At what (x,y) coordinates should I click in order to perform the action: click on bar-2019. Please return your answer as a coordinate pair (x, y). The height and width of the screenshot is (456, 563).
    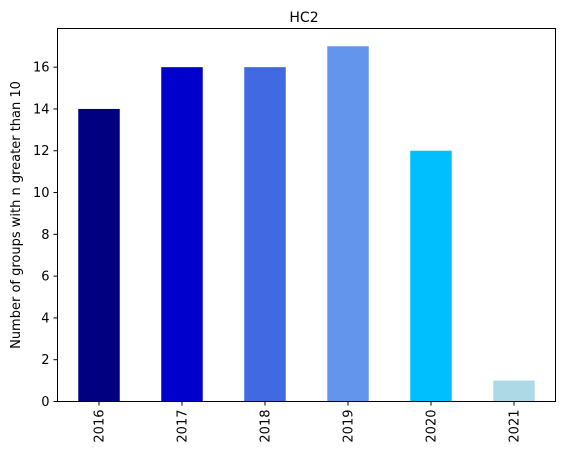
    Looking at the image, I should click on (348, 224).